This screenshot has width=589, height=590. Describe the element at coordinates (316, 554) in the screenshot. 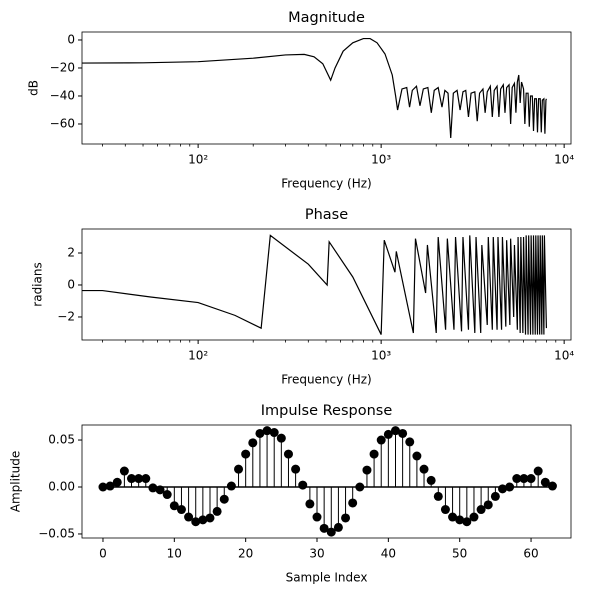

I see `x-tick-label: 30` at that location.